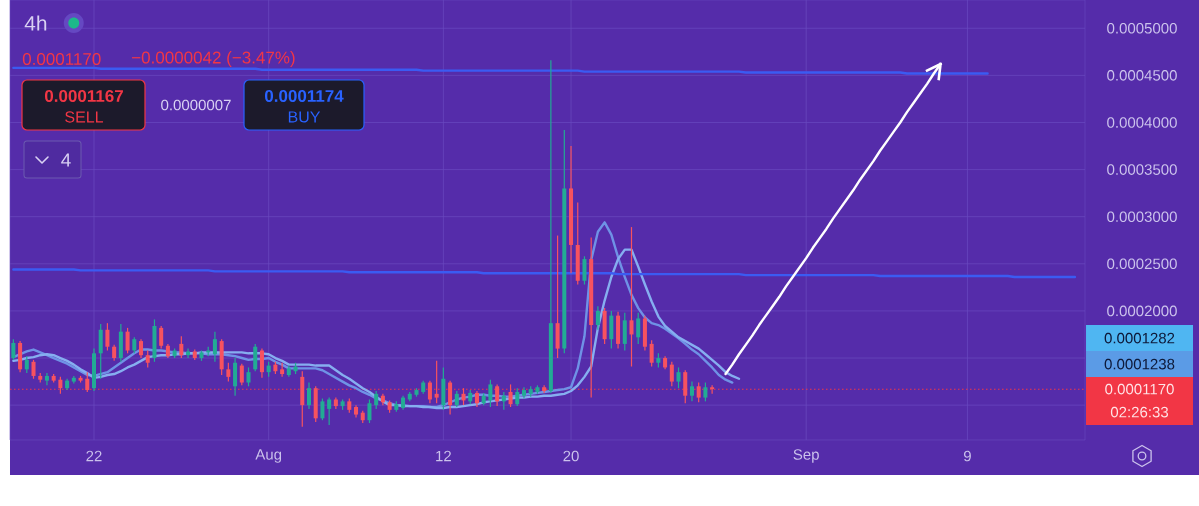 This screenshot has width=1199, height=506. What do you see at coordinates (1142, 75) in the screenshot?
I see `y-tick-label: 0.0004500` at bounding box center [1142, 75].